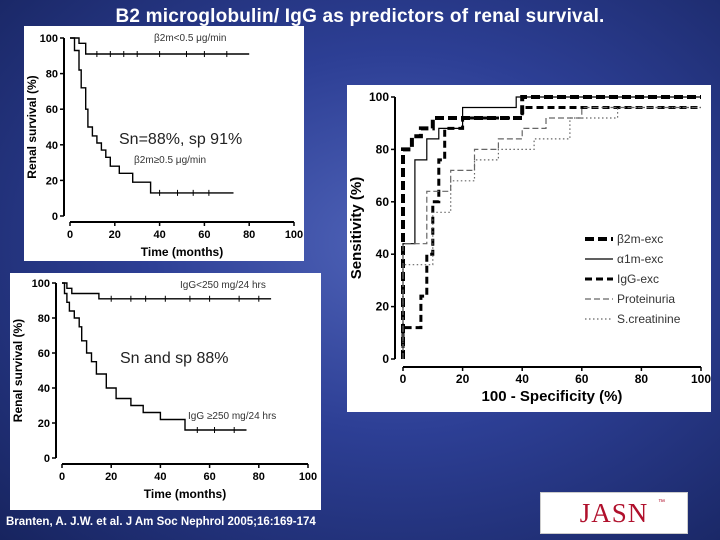 The width and height of the screenshot is (720, 540). Describe the element at coordinates (356, 228) in the screenshot. I see `roc-y-axis-label: Sensitivity (%)` at that location.